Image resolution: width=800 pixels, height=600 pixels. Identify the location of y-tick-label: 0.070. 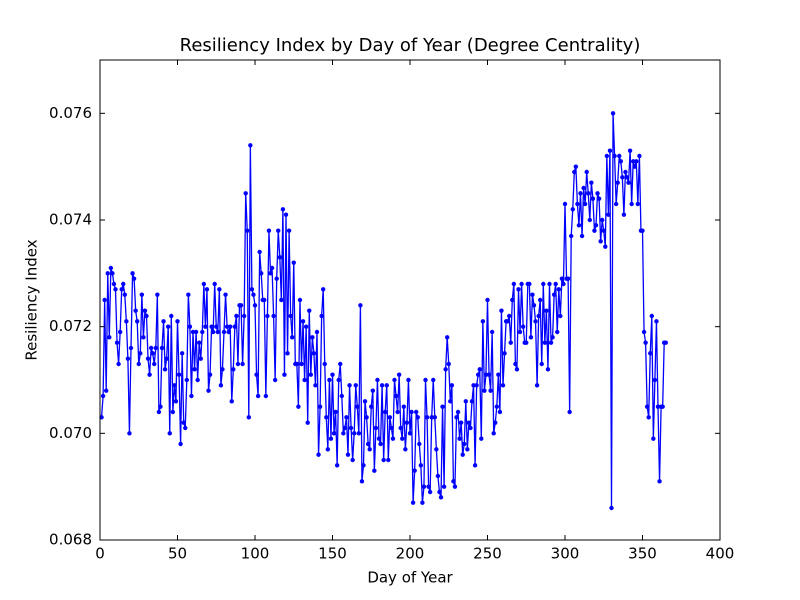
(70, 433).